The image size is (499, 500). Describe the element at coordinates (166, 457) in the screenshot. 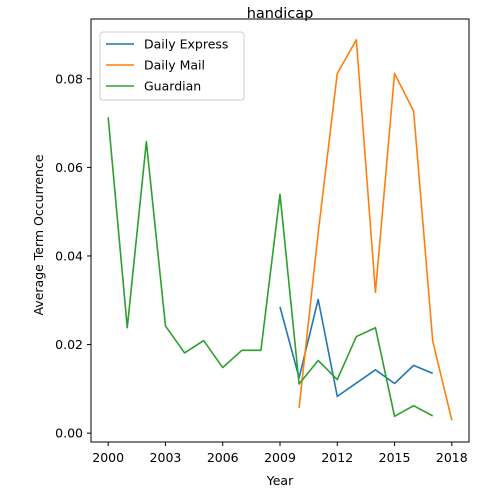

I see `x-tick-label: 2003` at that location.